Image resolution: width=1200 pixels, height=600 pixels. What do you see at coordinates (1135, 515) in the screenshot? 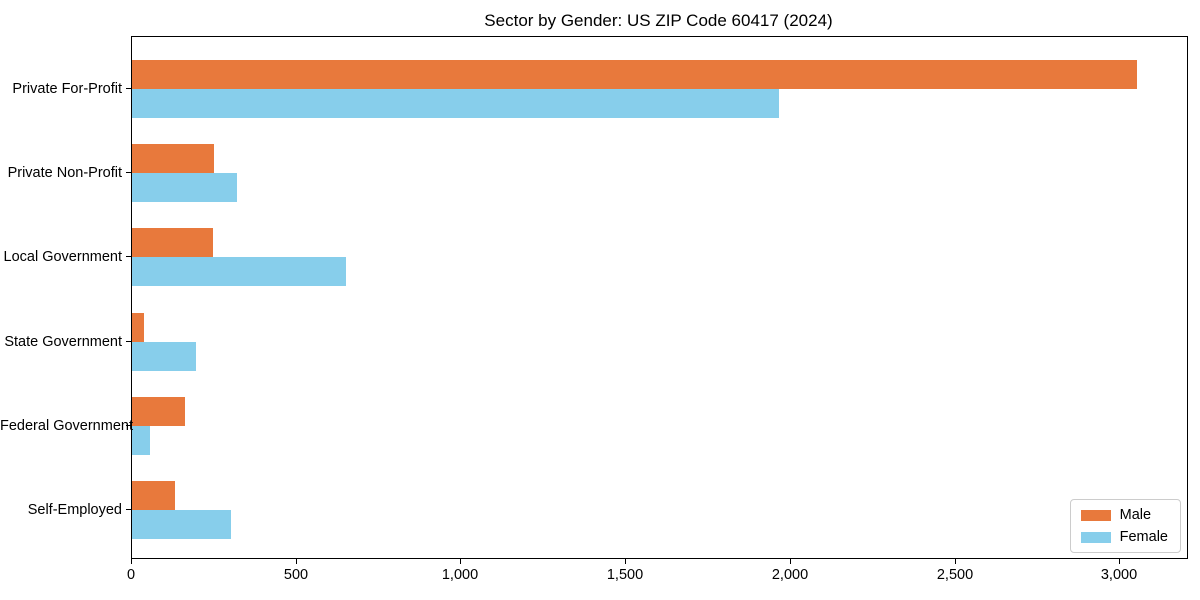
I see `legend-label-male: Male` at bounding box center [1135, 515].